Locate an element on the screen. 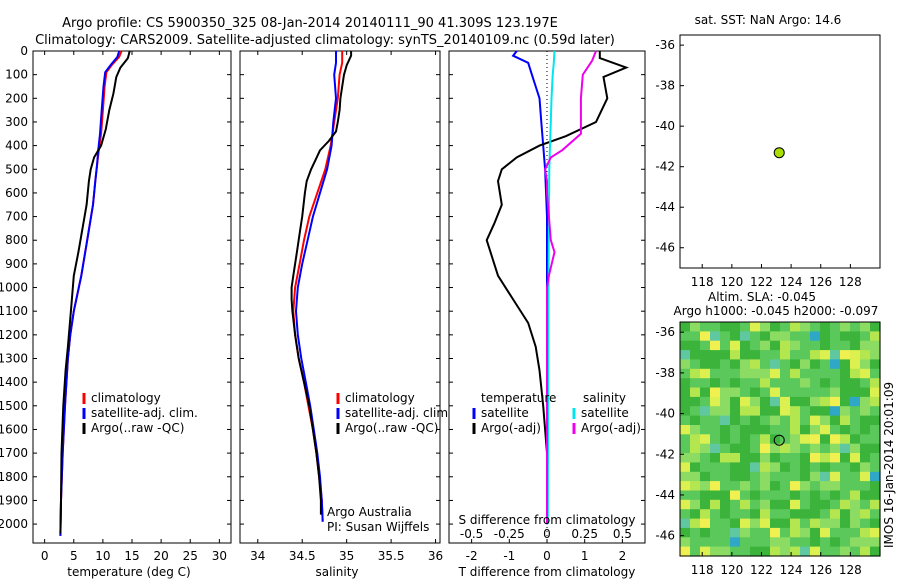  sst-x-tick-label: 124 is located at coordinates (791, 282).